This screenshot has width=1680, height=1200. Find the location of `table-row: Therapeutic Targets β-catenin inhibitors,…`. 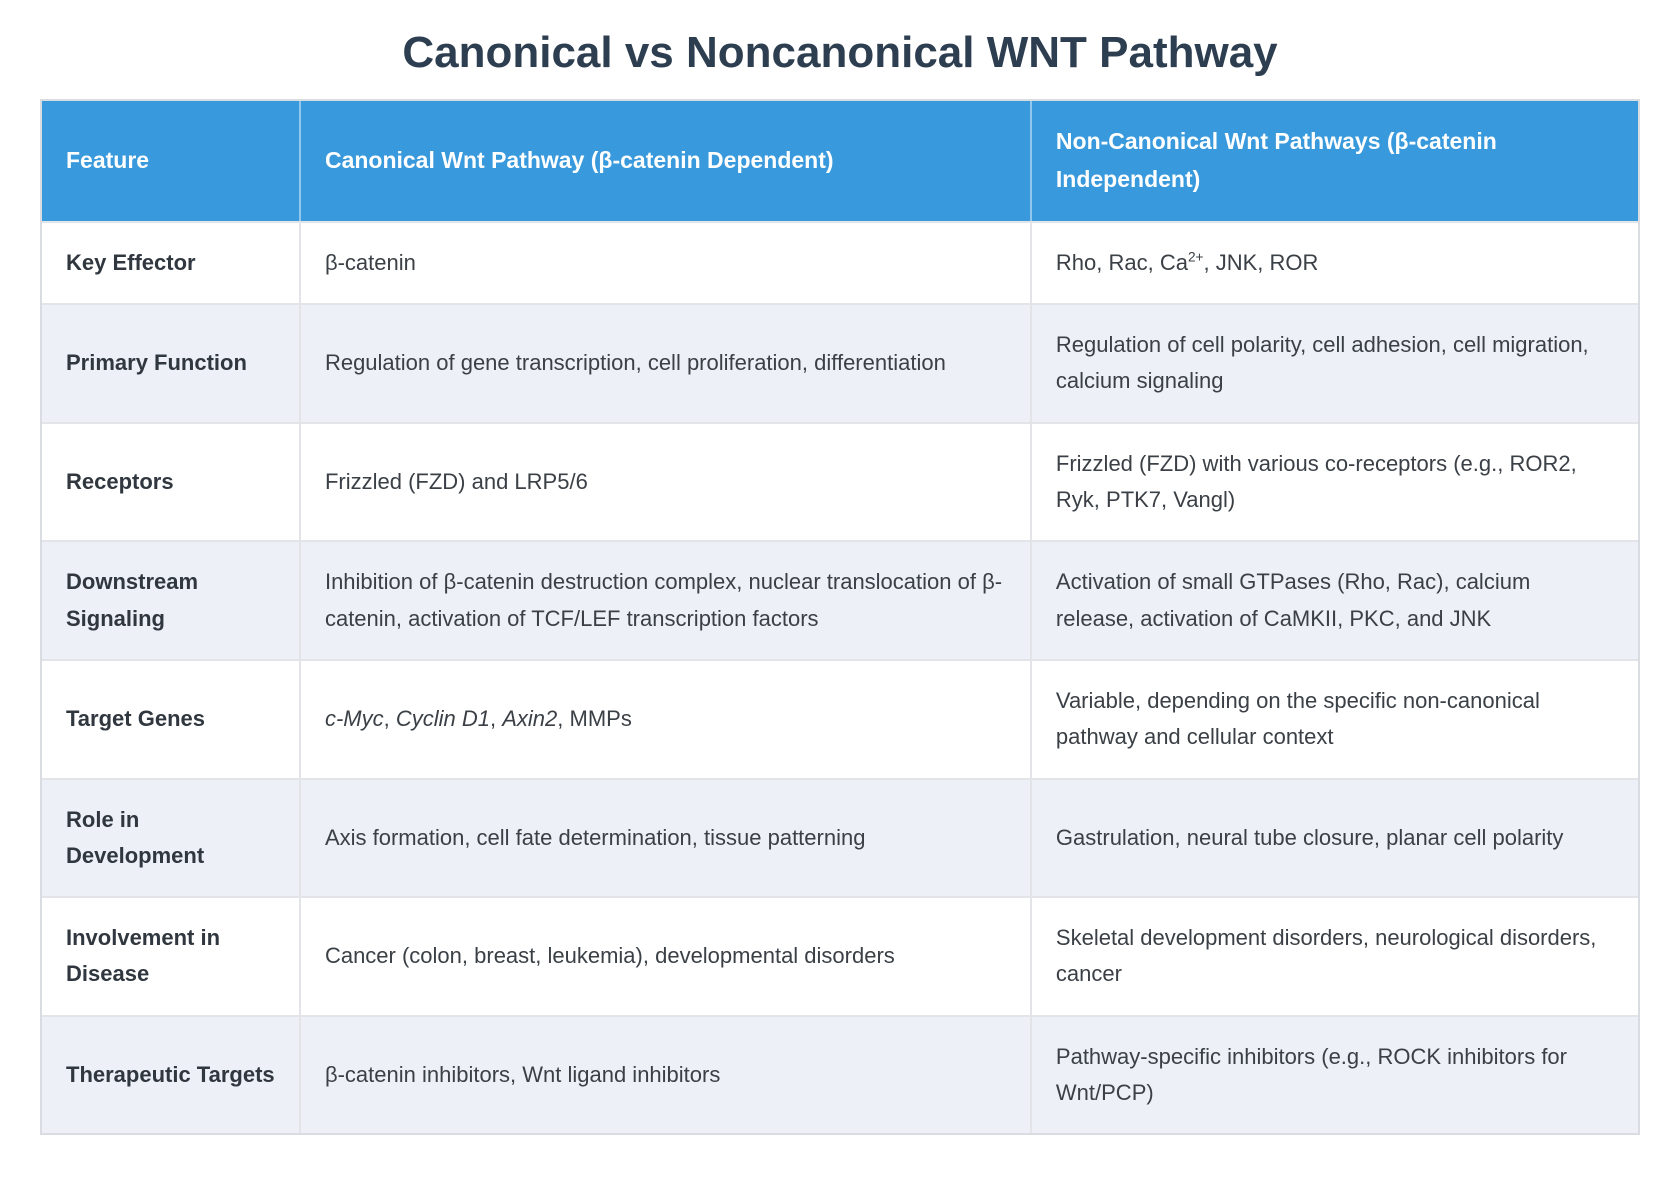

table-row: Therapeutic Targets β-catenin inhibitors,… is located at coordinates (840, 1074).